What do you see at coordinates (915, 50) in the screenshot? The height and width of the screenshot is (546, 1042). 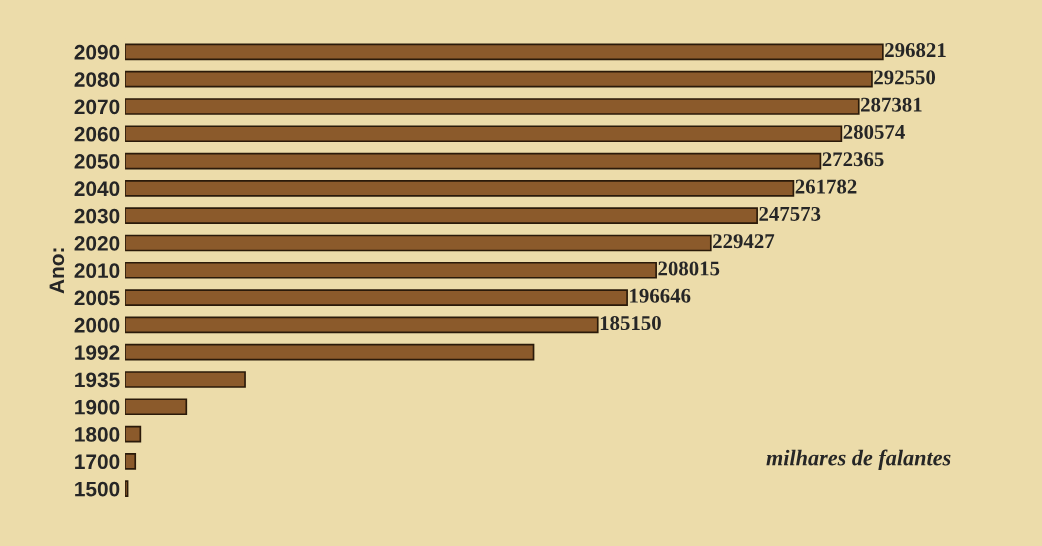 I see `data-label: 296821` at bounding box center [915, 50].